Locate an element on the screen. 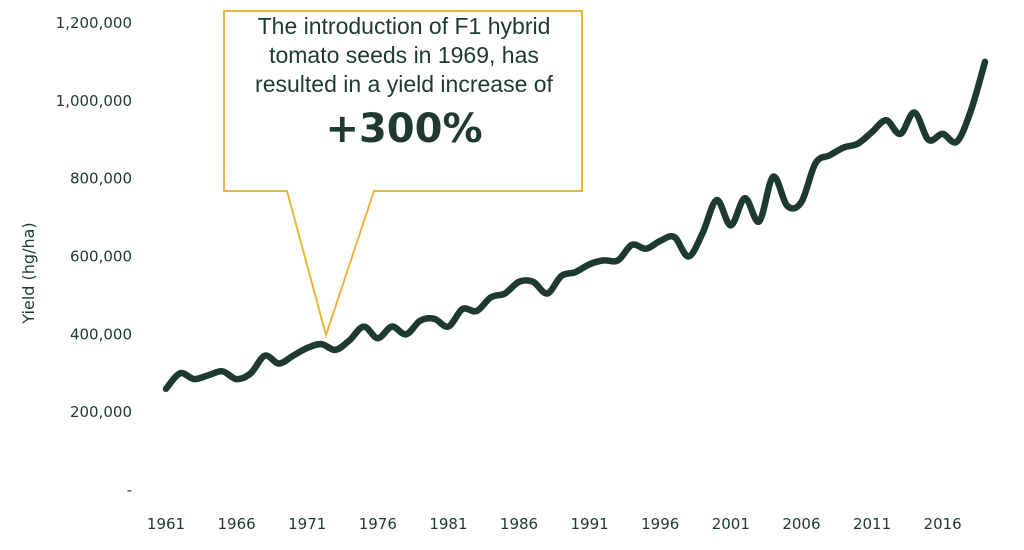 Image resolution: width=1024 pixels, height=550 pixels. x-tick-label: 1986 is located at coordinates (519, 524).